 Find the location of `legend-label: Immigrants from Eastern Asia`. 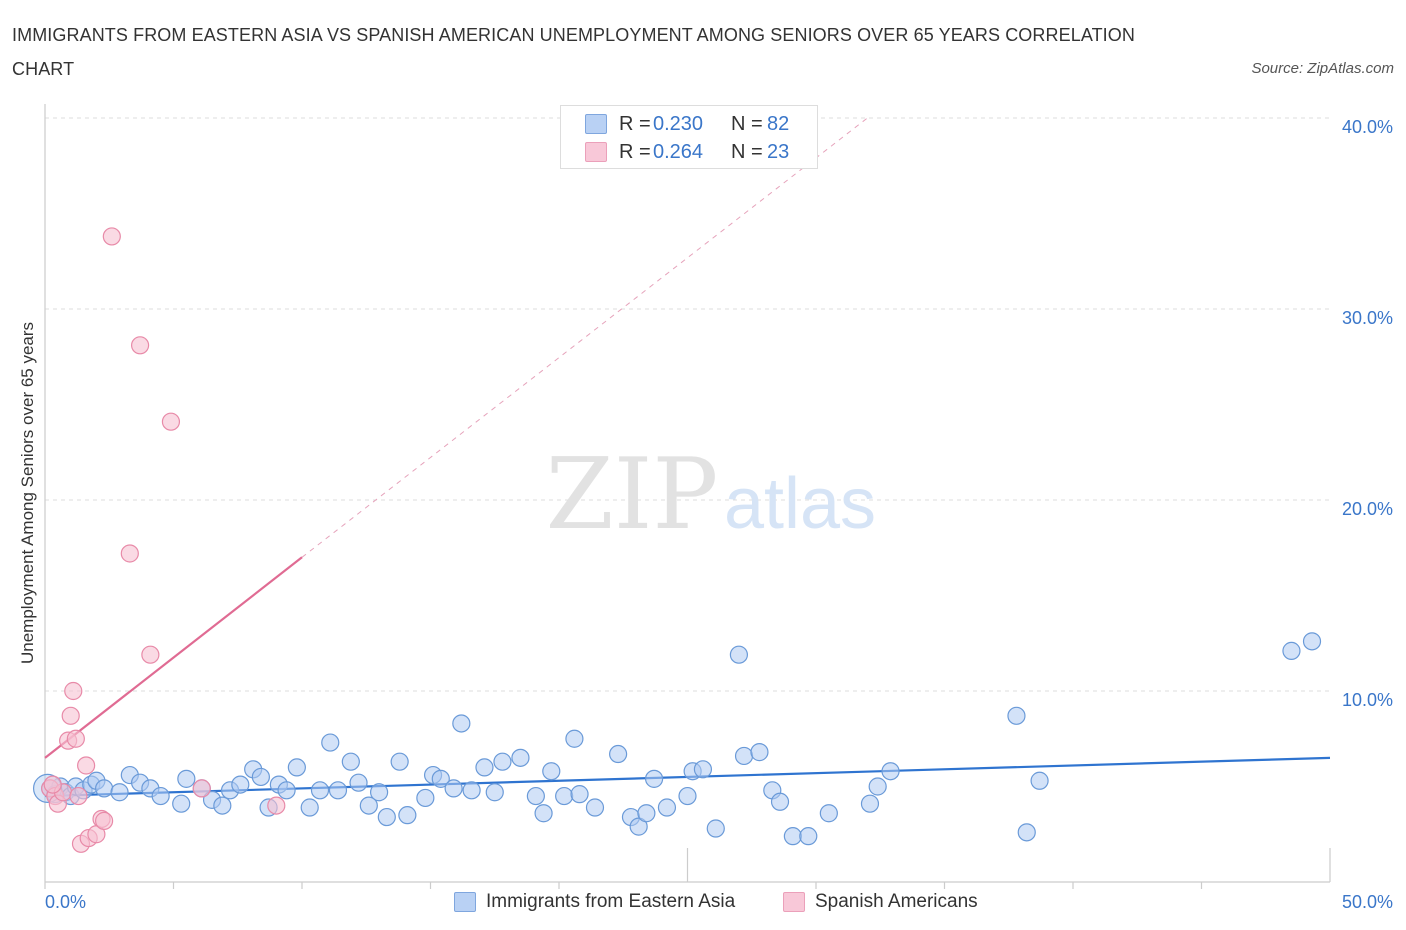

legend-label: Immigrants from Eastern Asia is located at coordinates (611, 901).